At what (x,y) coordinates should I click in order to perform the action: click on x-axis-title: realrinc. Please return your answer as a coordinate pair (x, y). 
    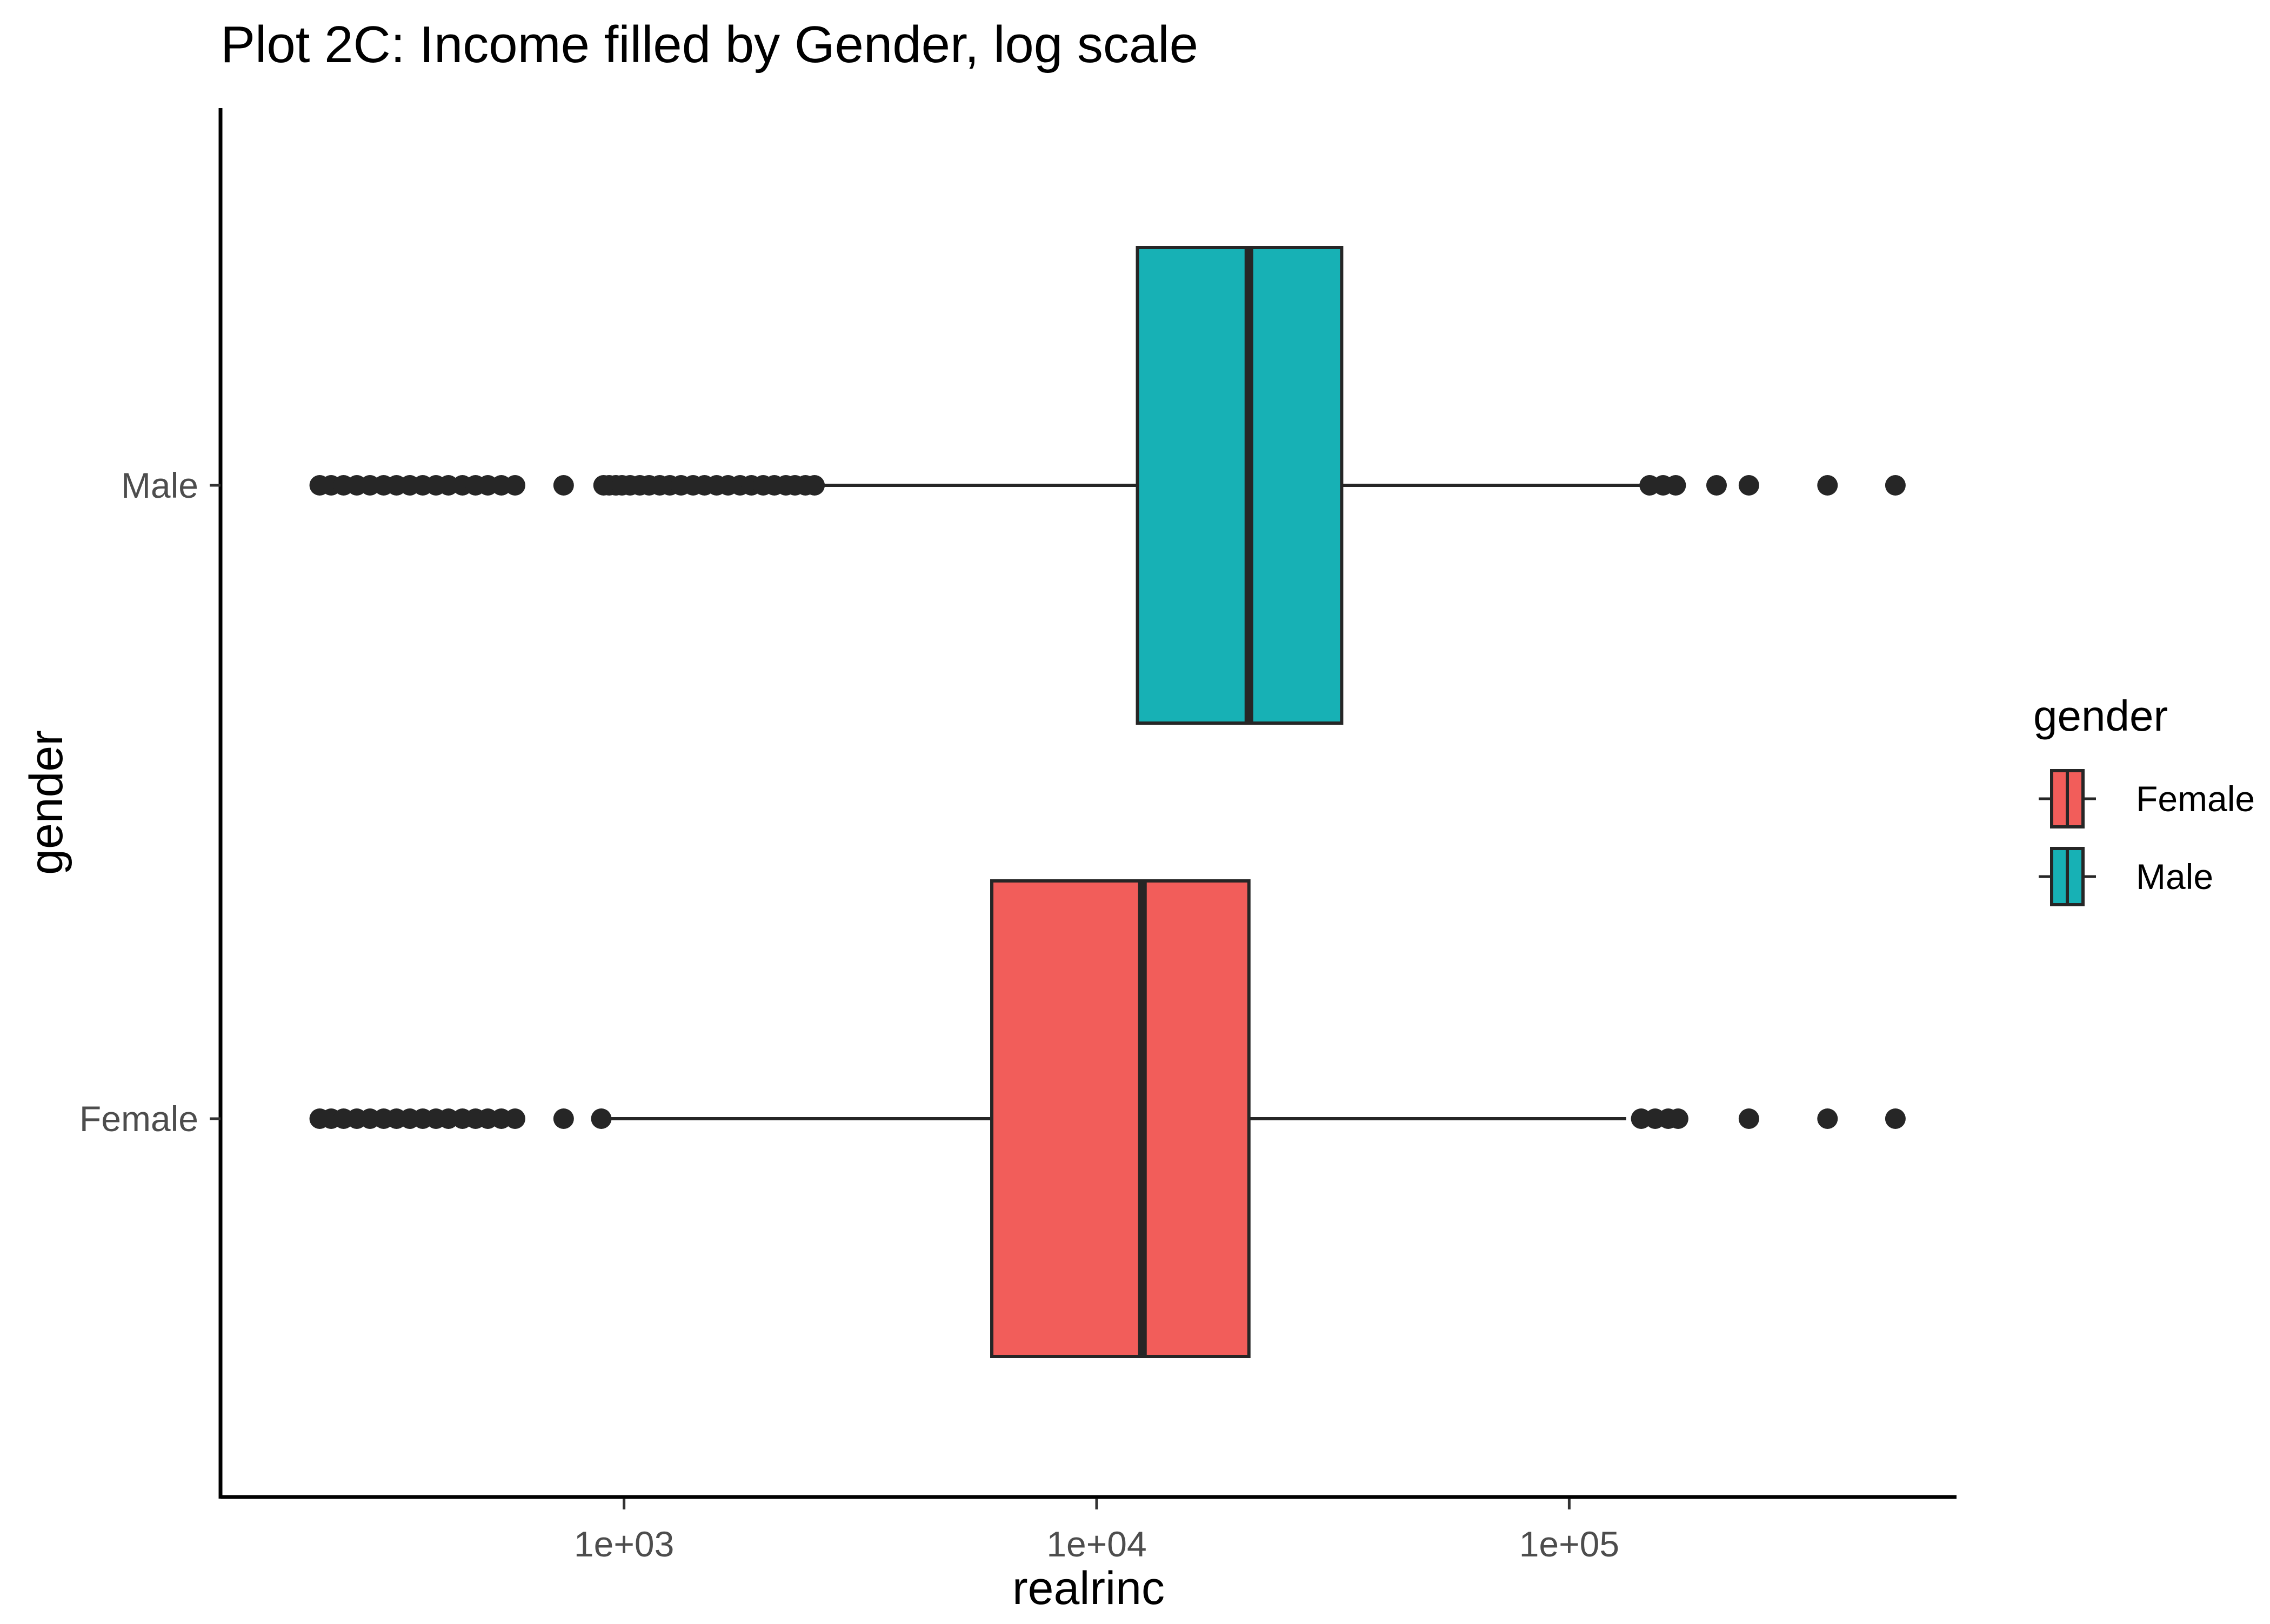
    Looking at the image, I should click on (1088, 1588).